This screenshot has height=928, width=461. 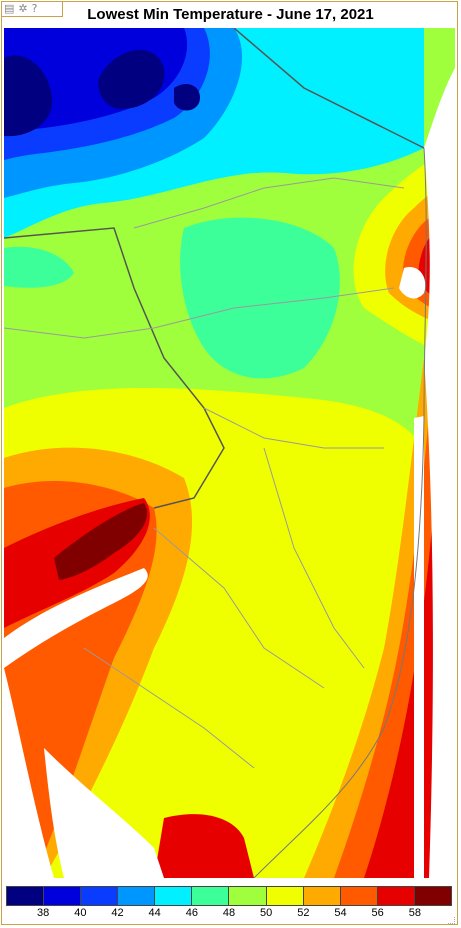 What do you see at coordinates (377, 913) in the screenshot?
I see `legend-tick-label: 56` at bounding box center [377, 913].